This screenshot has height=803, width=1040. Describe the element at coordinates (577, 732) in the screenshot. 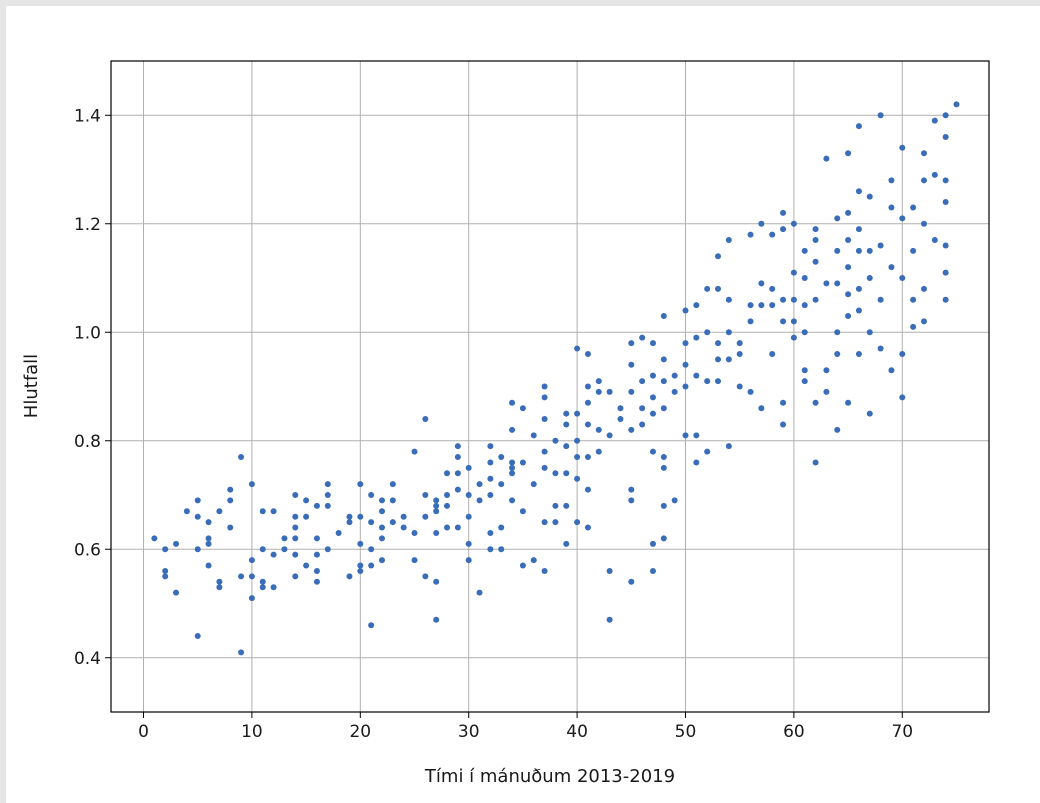

I see `x-tick-label: 40` at that location.